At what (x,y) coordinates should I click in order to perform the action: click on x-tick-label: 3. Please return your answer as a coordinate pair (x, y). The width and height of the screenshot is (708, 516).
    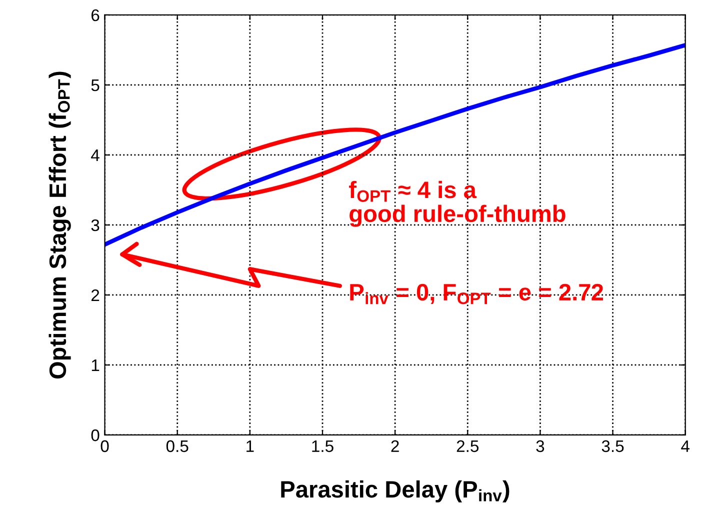
    Looking at the image, I should click on (540, 446).